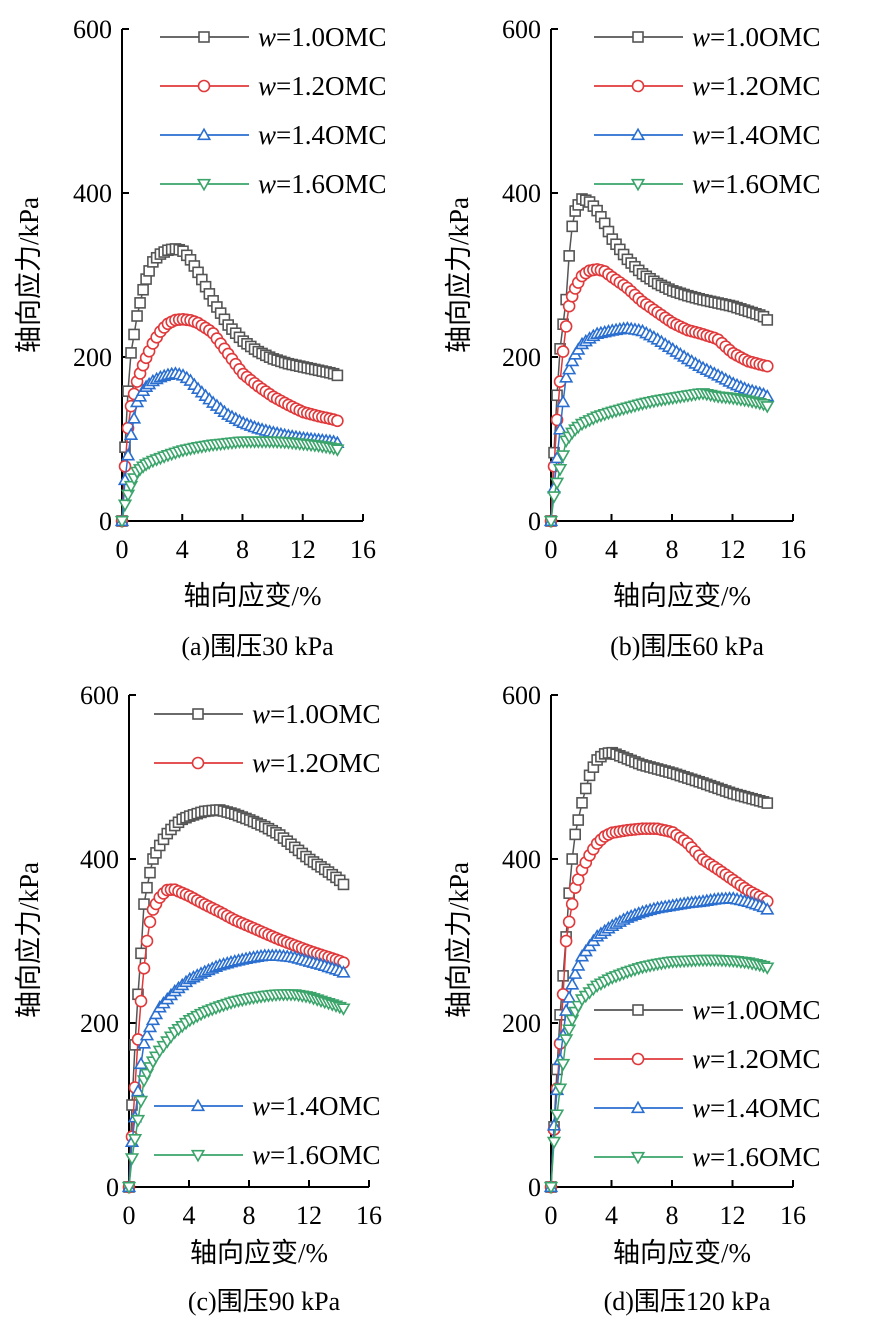  I want to click on legend-item-1-4: w=1.4OMC, so click(267, 1106).